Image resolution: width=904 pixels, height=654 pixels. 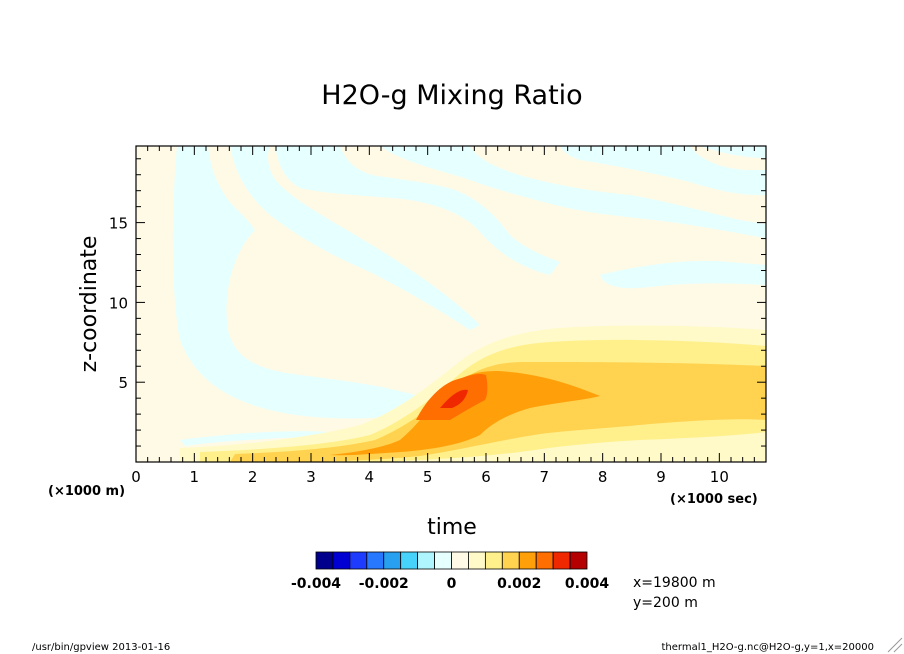 I want to click on x-tick-label: 2, so click(x=253, y=477).